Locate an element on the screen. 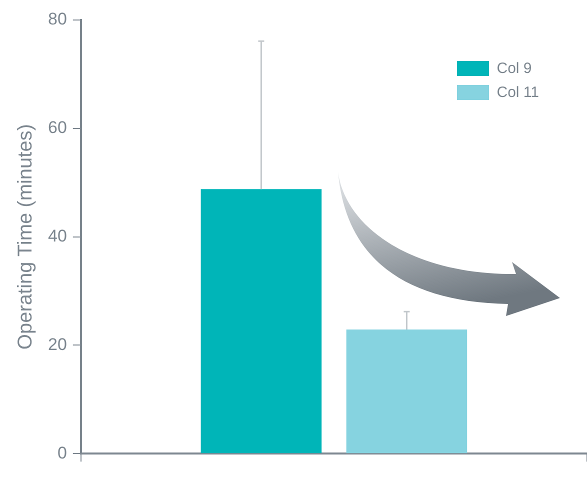  y-tick-label: 80 is located at coordinates (57, 19).